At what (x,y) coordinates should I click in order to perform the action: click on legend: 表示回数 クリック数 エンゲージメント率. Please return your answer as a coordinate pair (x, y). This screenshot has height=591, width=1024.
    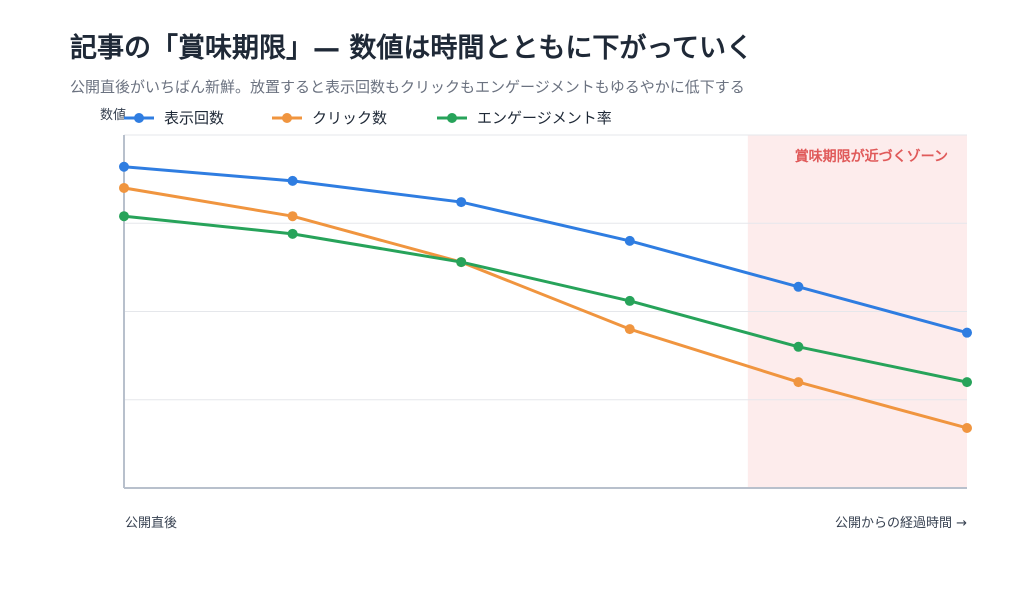
    Looking at the image, I should click on (368, 118).